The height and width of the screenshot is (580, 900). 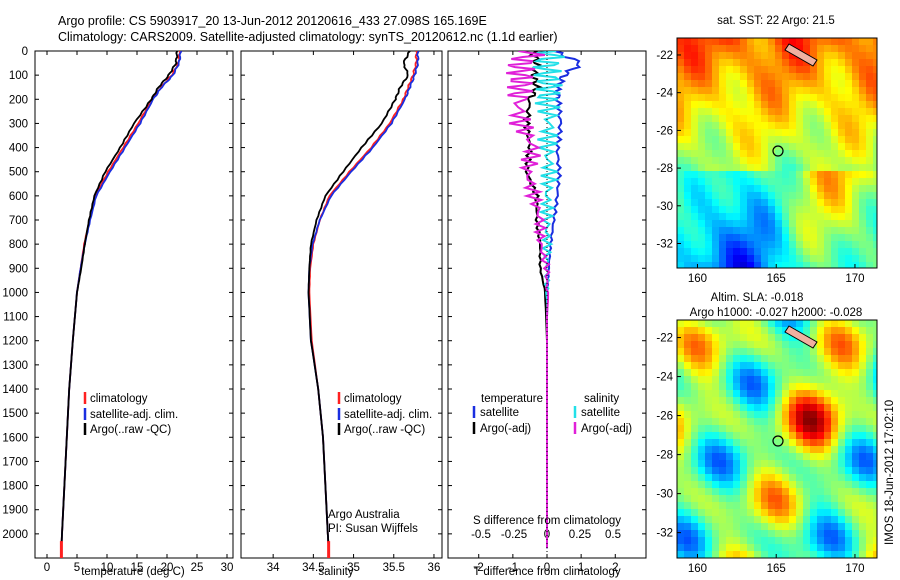 What do you see at coordinates (359, 300) in the screenshot?
I see `series-line-argo-raw-qc-` at bounding box center [359, 300].